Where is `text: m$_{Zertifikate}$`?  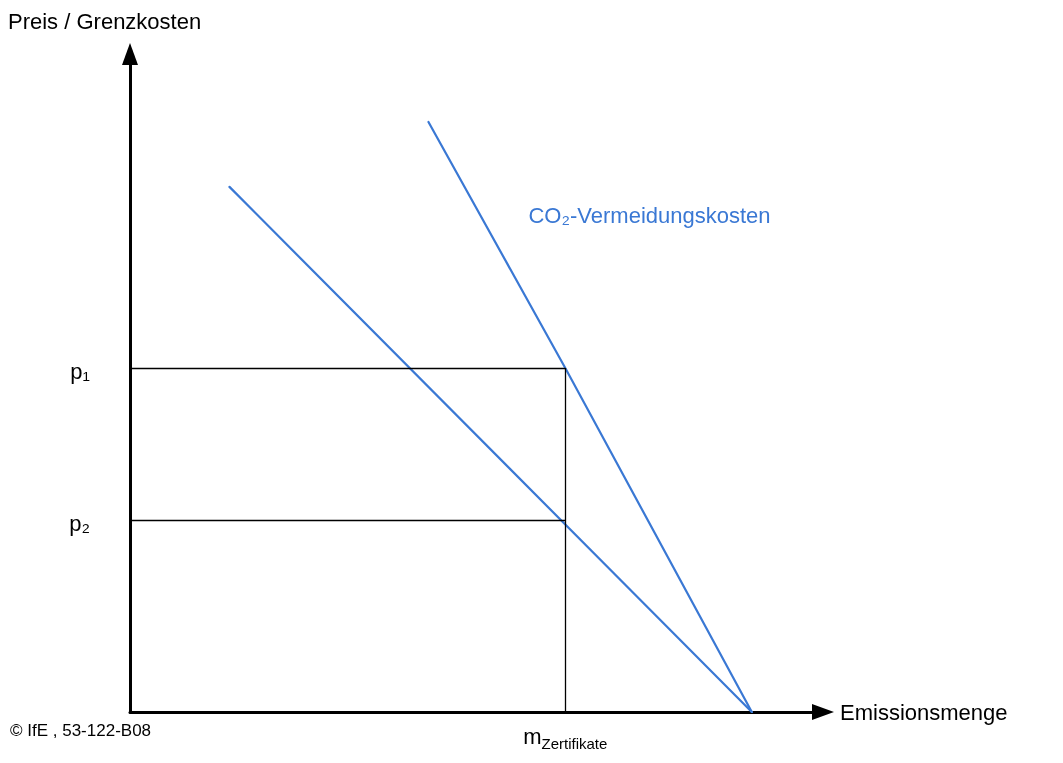
text: m$_{Zertifikate}$ is located at coordinates (565, 738).